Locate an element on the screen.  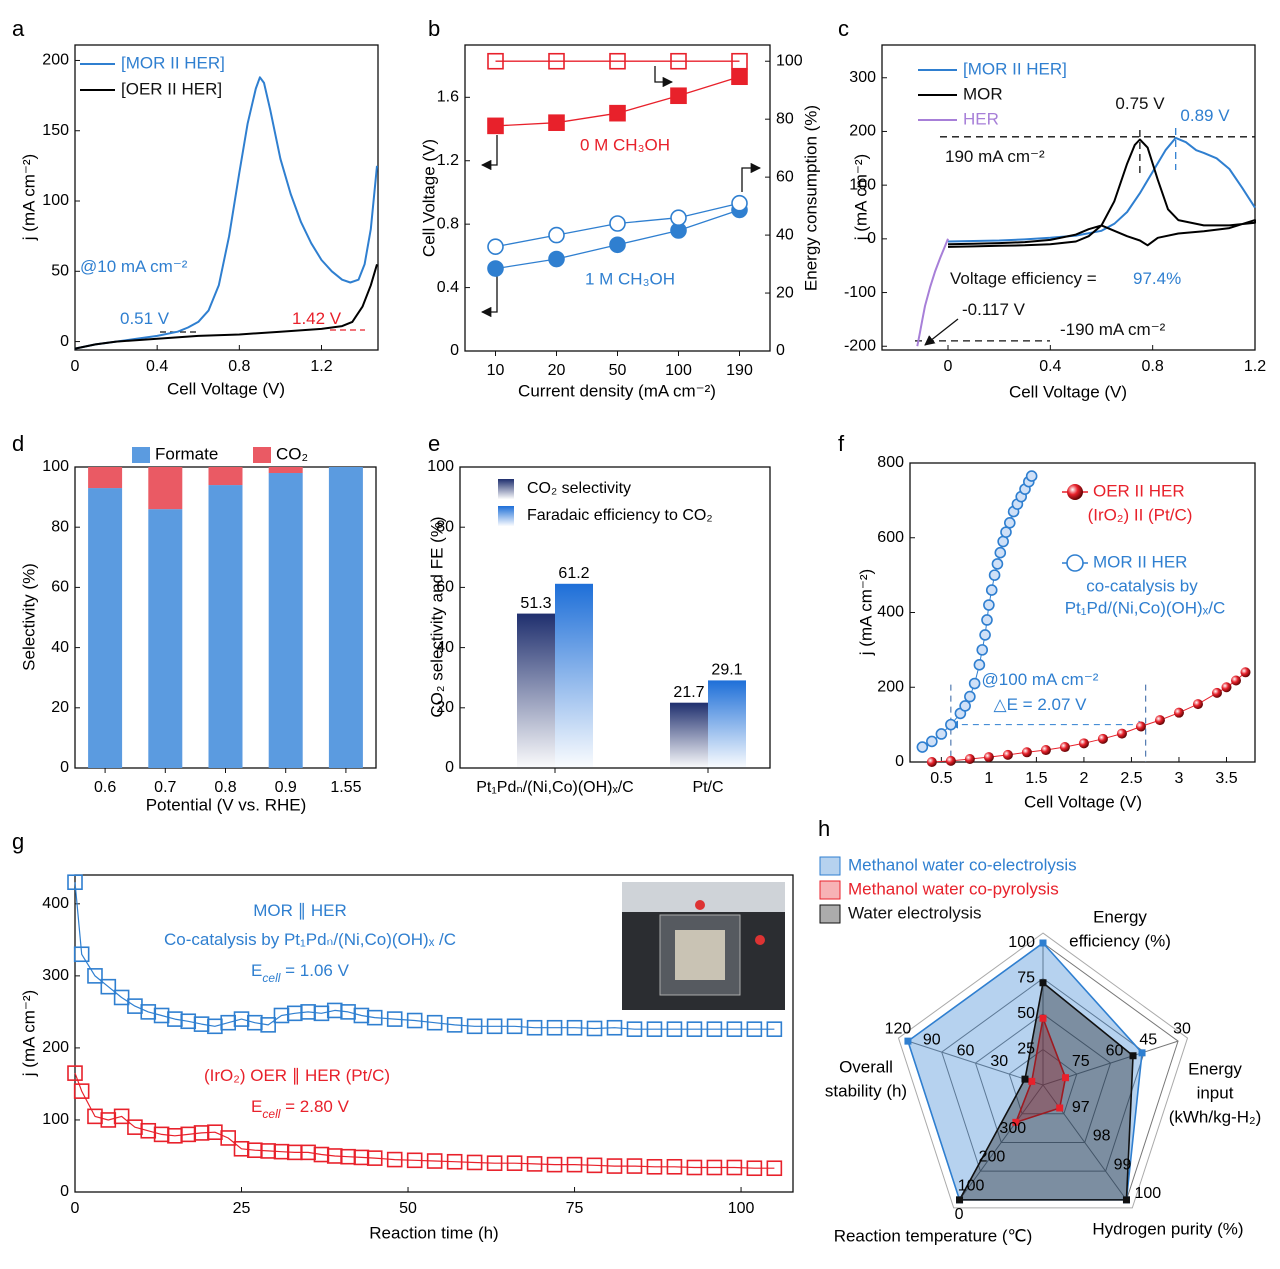
x-tick-label: 20 is located at coordinates (557, 370).